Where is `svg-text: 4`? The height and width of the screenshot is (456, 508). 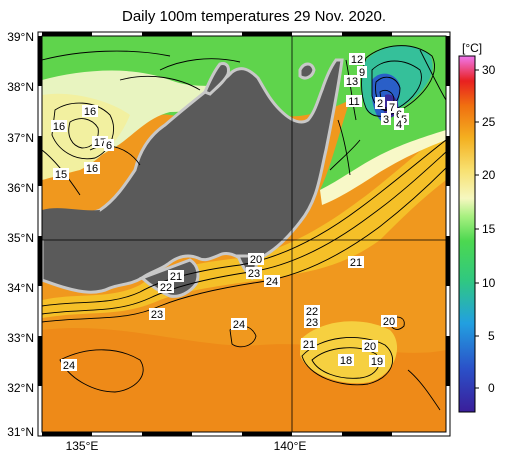 svg-text: 4 is located at coordinates (399, 125).